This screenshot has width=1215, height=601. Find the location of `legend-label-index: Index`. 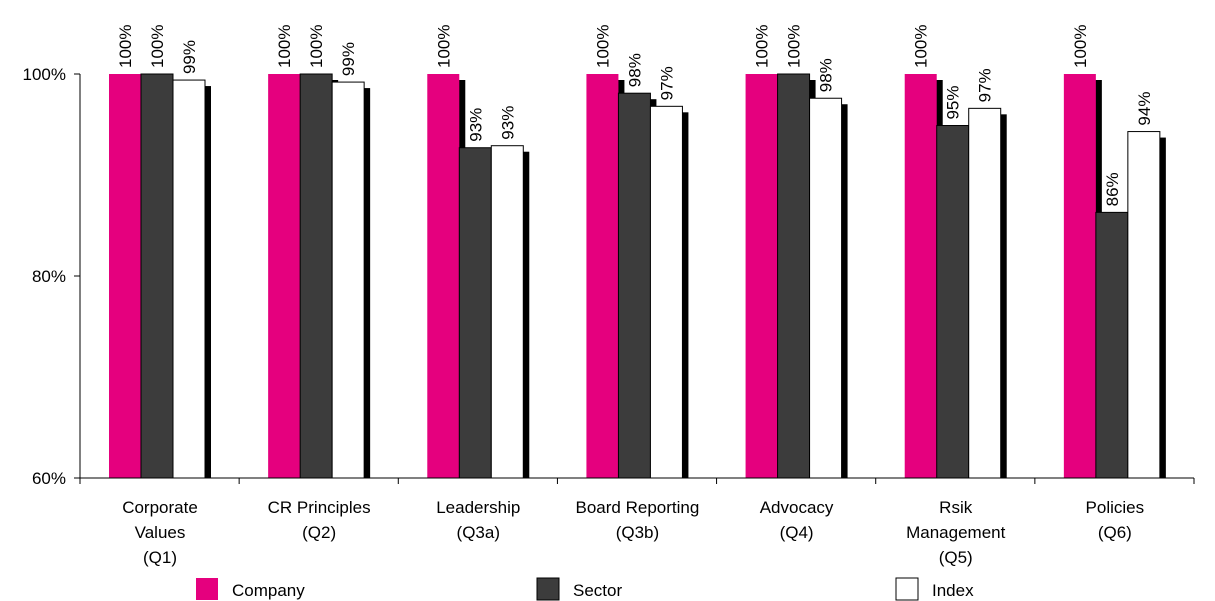

legend-label-index: Index is located at coordinates (953, 590).